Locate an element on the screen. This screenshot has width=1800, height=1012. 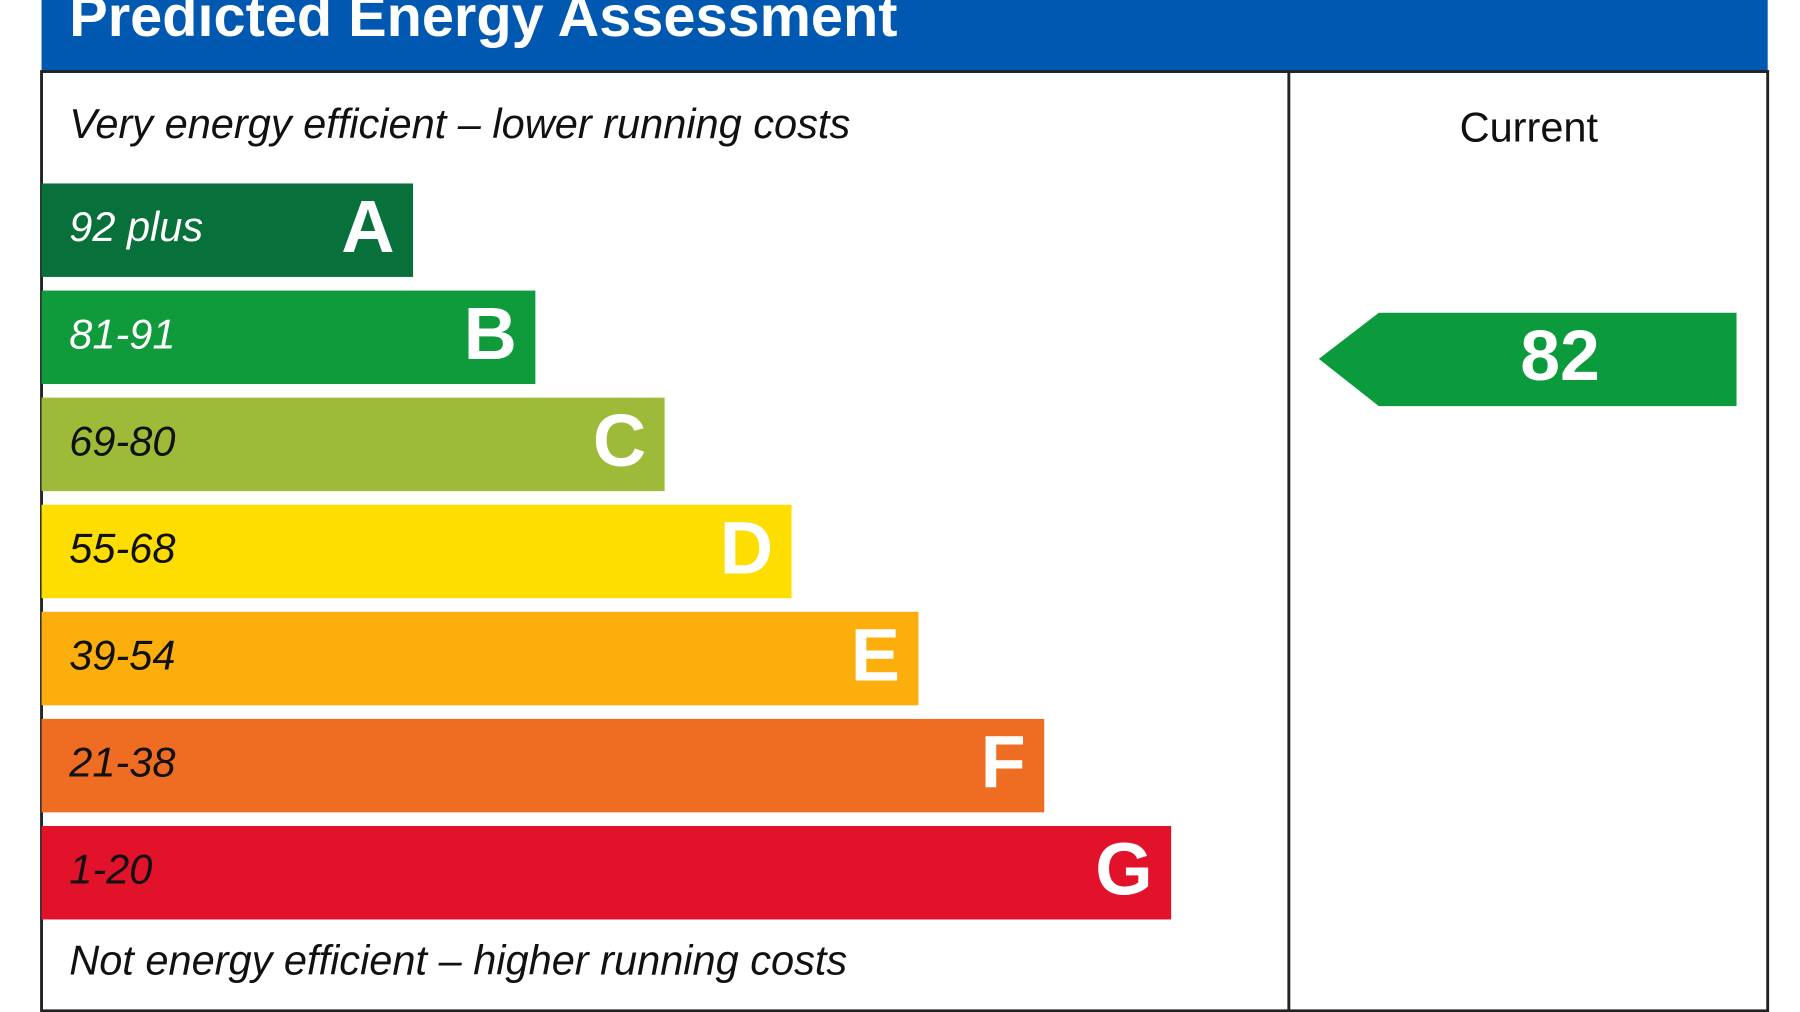
band-range: 39-54 is located at coordinates (122, 655).